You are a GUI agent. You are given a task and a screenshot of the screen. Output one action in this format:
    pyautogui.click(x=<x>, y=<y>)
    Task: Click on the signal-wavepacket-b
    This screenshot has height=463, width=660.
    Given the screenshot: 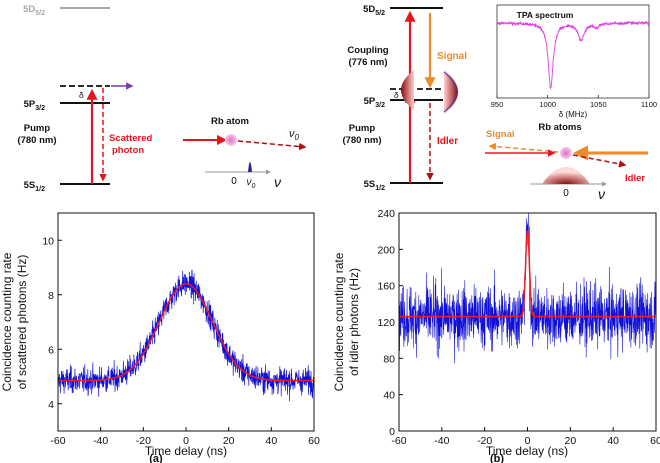 What is the action you would take?
    pyautogui.click(x=451, y=92)
    